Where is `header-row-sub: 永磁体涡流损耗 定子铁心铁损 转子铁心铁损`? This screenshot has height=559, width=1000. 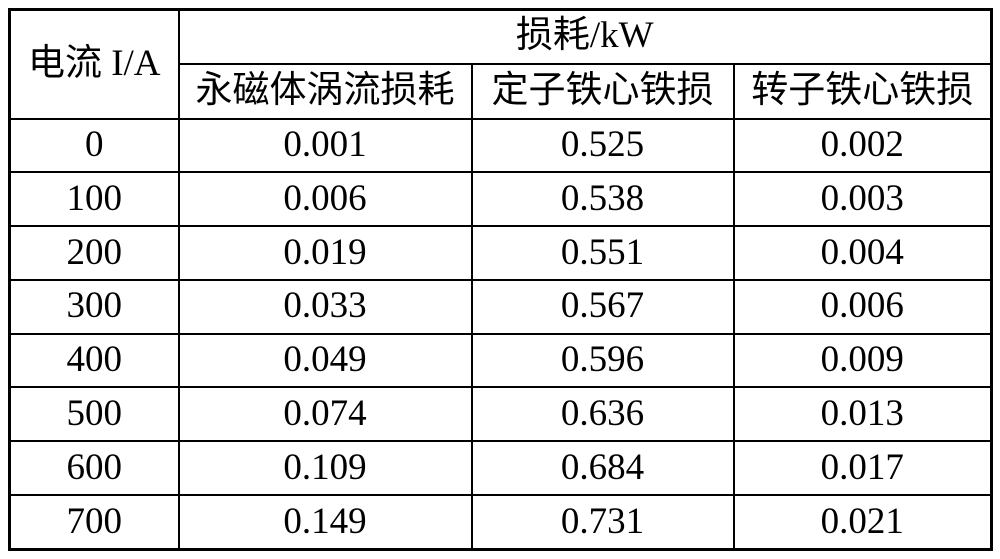 header-row-sub: 永磁体涡流损耗 定子铁心铁损 转子铁心铁损 is located at coordinates (501, 91).